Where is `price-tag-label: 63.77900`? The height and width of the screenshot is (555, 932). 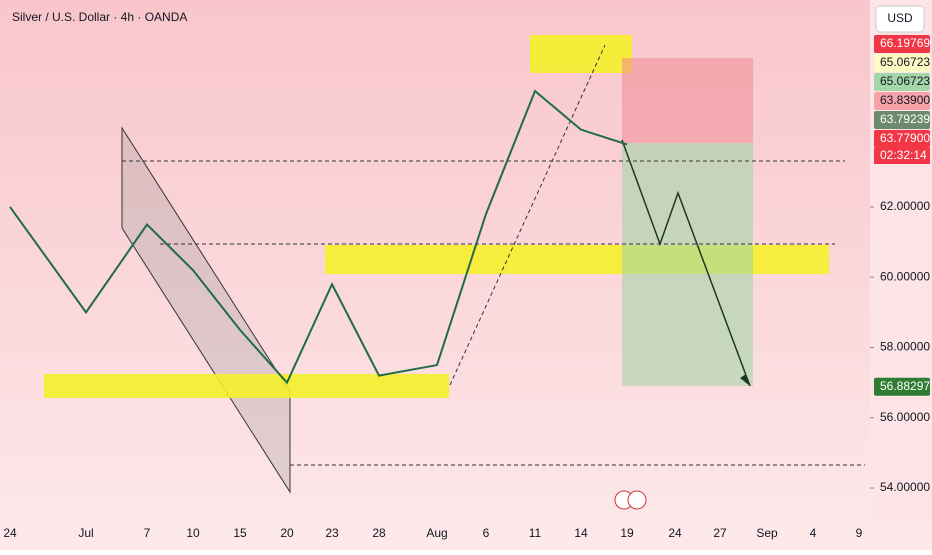
price-tag-label: 63.77900 is located at coordinates (905, 138).